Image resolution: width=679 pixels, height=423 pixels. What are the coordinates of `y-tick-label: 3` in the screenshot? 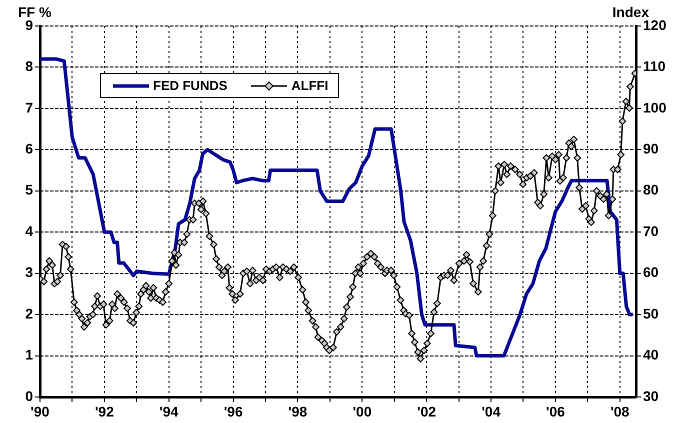 It's located at (29, 272).